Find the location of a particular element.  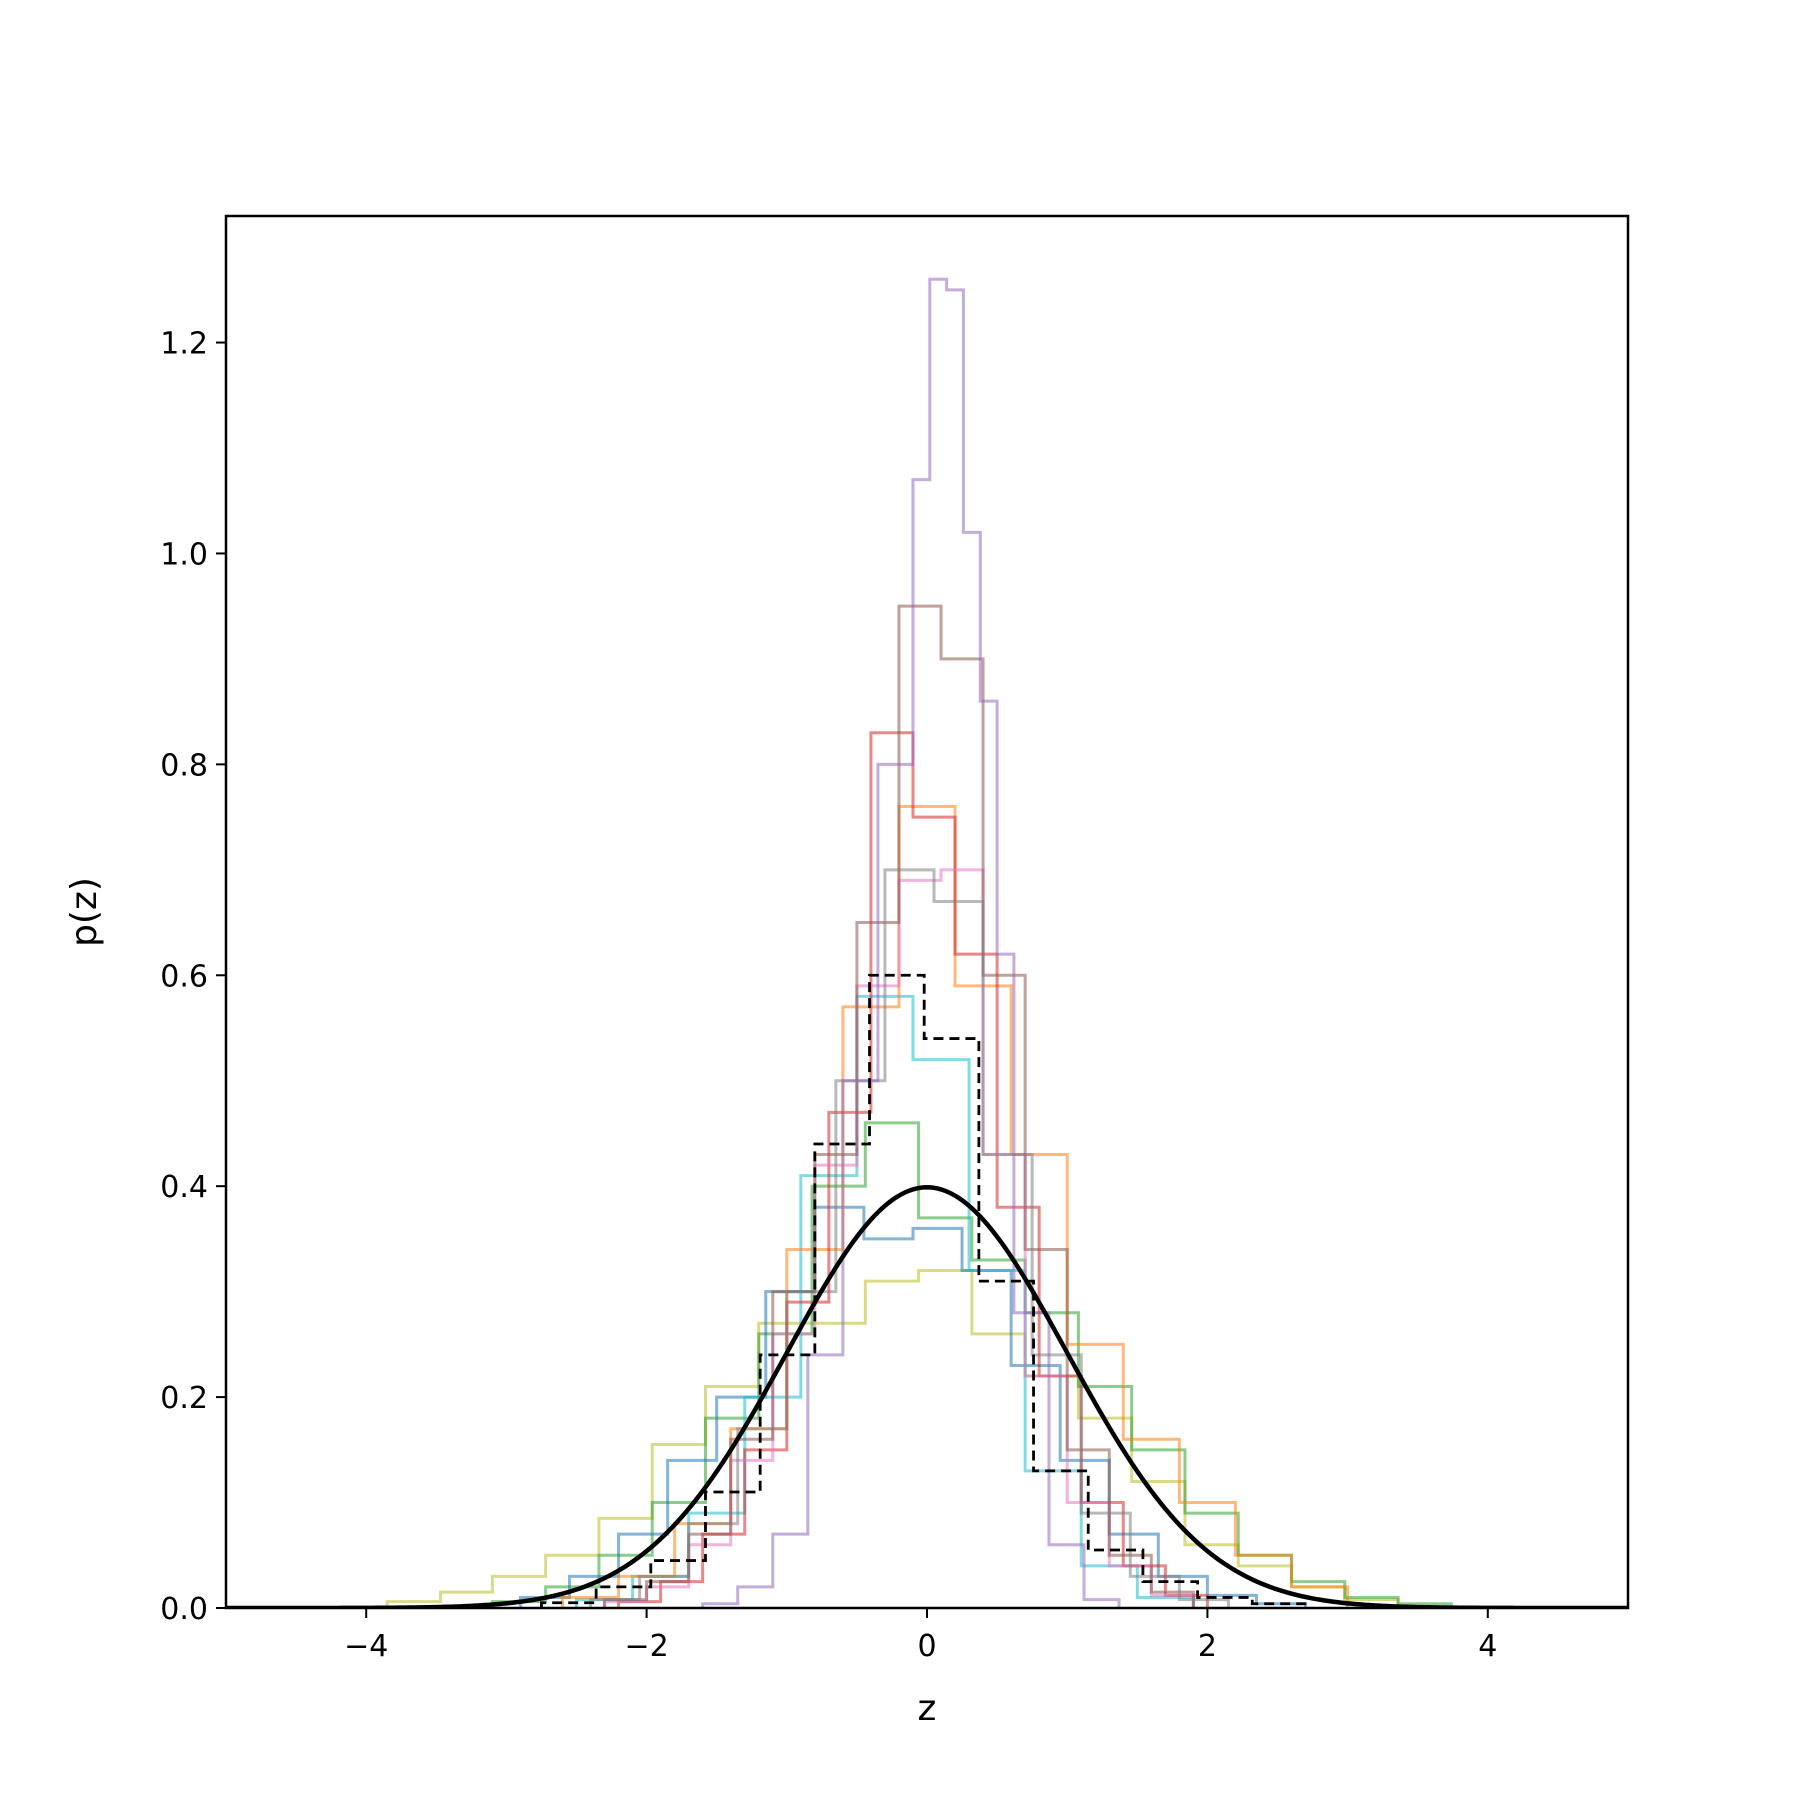

y-tick-label: 0.8 is located at coordinates (184, 765).